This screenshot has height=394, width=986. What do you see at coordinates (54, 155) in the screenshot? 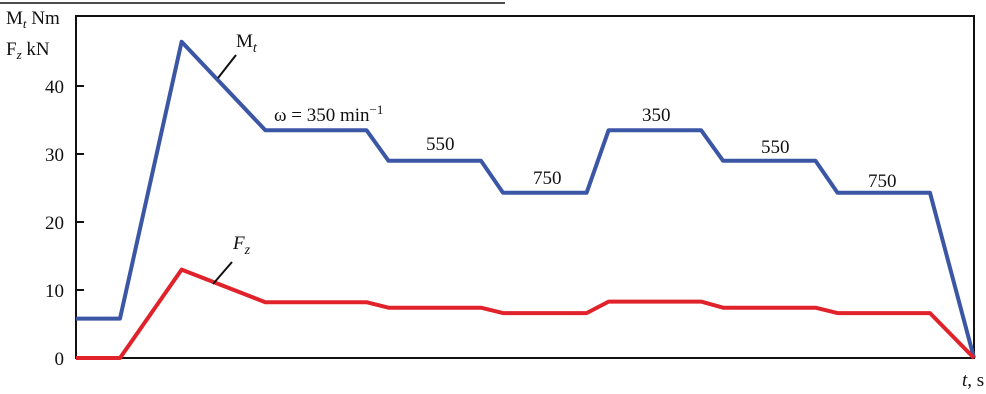
I see `y-tick-label: 30` at bounding box center [54, 155].